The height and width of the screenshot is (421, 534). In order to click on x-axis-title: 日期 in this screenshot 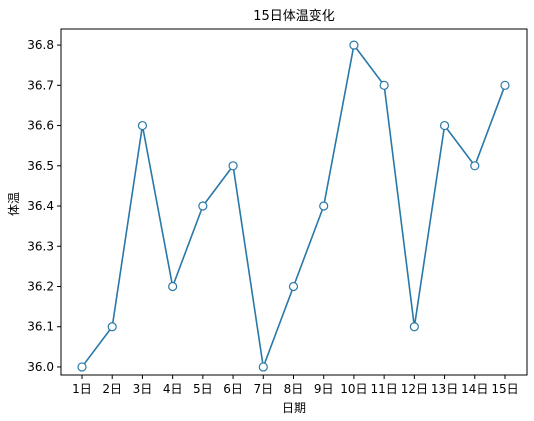, I will do `click(294, 408)`.